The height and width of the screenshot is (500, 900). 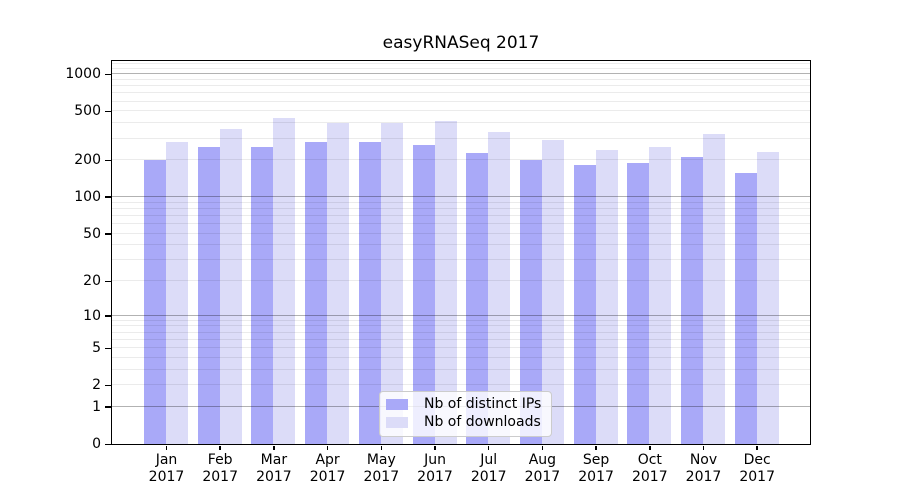 What do you see at coordinates (220, 447) in the screenshot?
I see `x-tick-feb` at bounding box center [220, 447].